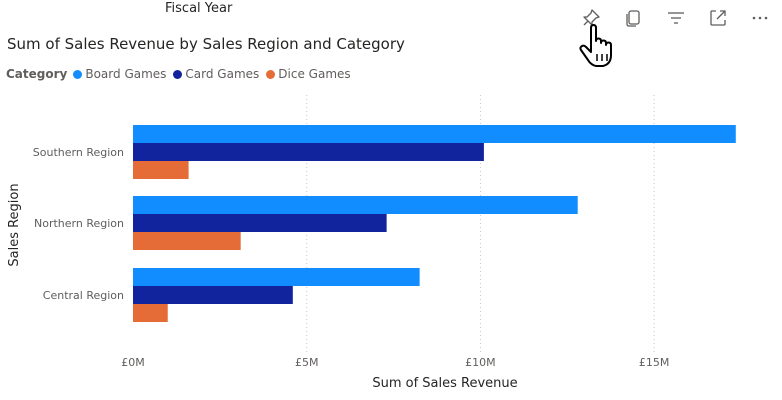  I want to click on legend-item-board-games: Board Games, so click(119, 74).